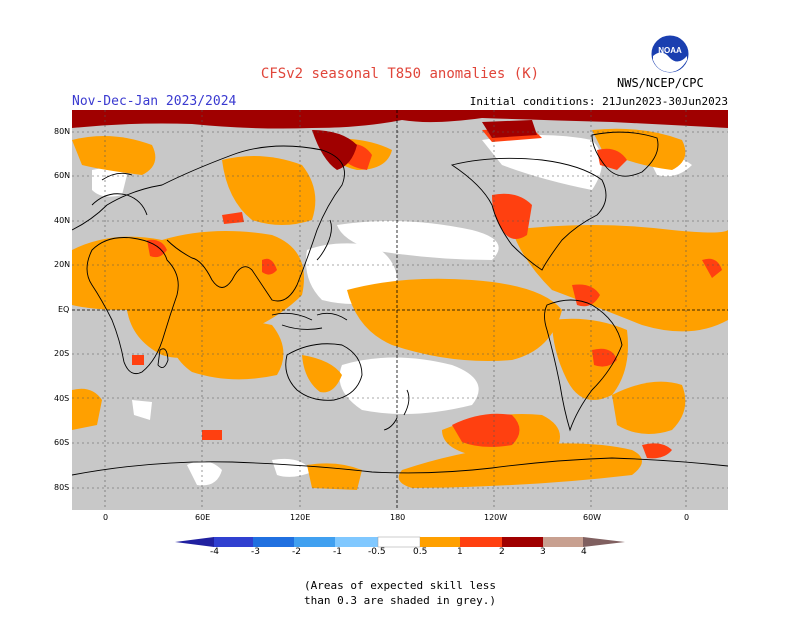 The image size is (800, 618). What do you see at coordinates (203, 517) in the screenshot?
I see `lon-label-60e: 60E` at bounding box center [203, 517].